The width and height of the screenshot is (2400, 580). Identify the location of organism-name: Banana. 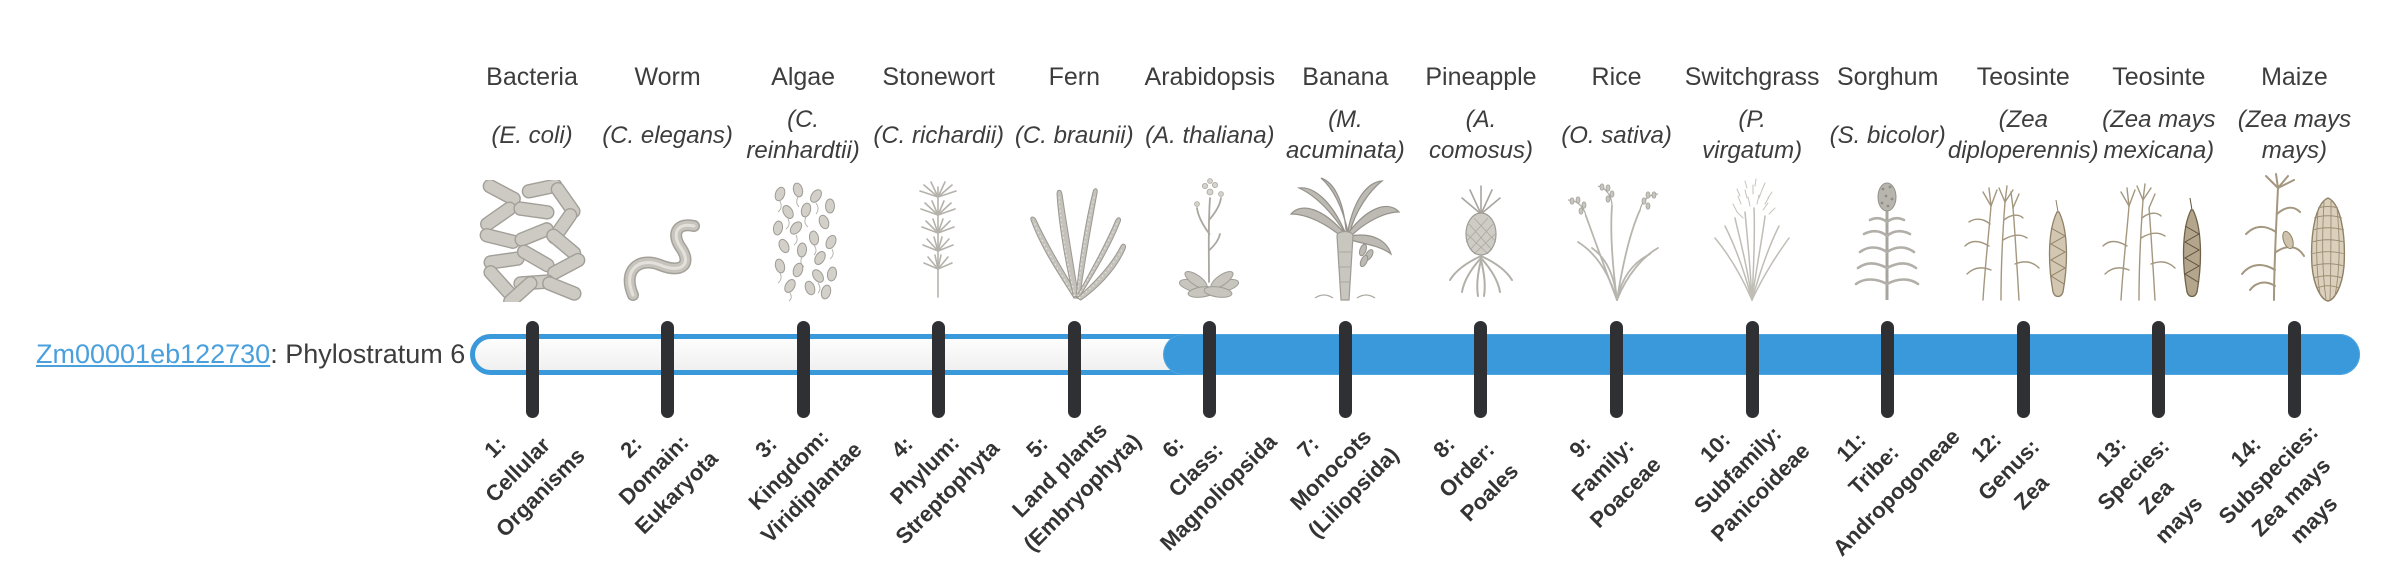
(1345, 77).